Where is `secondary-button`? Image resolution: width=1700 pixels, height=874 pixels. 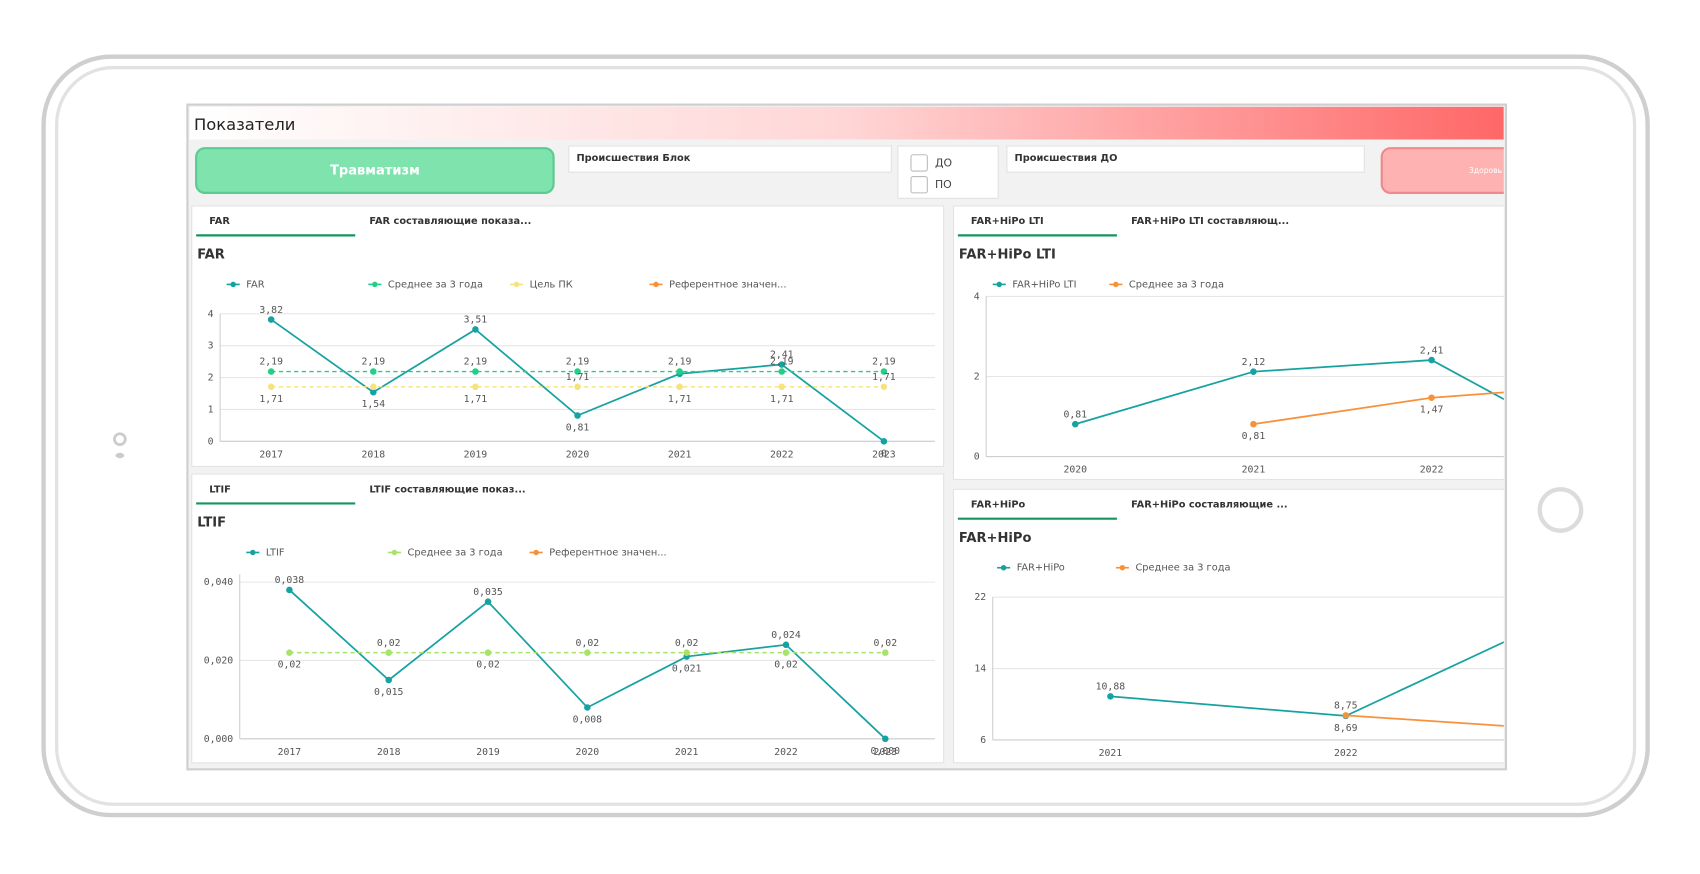 secondary-button is located at coordinates (1468, 170).